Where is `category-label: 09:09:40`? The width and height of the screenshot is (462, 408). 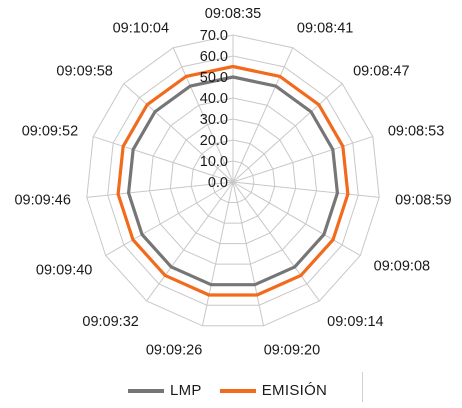 category-label: 09:09:40 is located at coordinates (64, 271).